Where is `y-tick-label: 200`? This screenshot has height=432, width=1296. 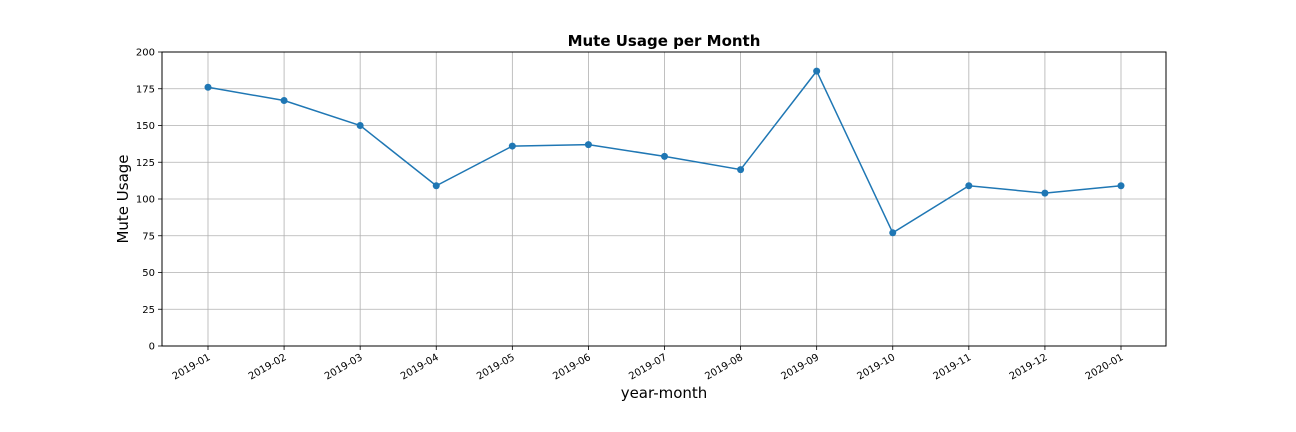
y-tick-label: 200 is located at coordinates (145, 53).